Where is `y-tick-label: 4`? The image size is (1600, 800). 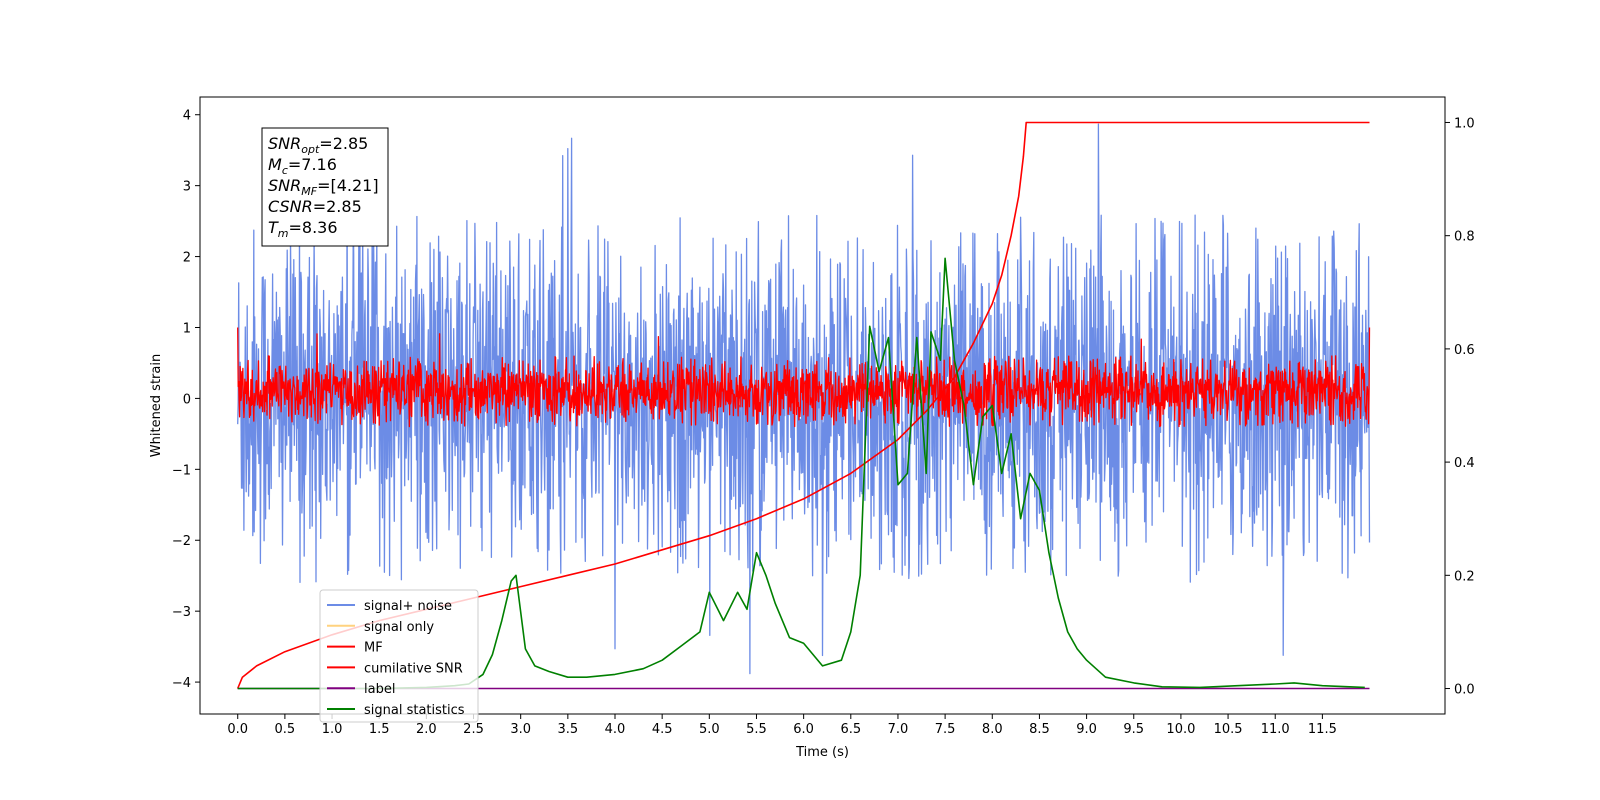 y-tick-label: 4 is located at coordinates (187, 116).